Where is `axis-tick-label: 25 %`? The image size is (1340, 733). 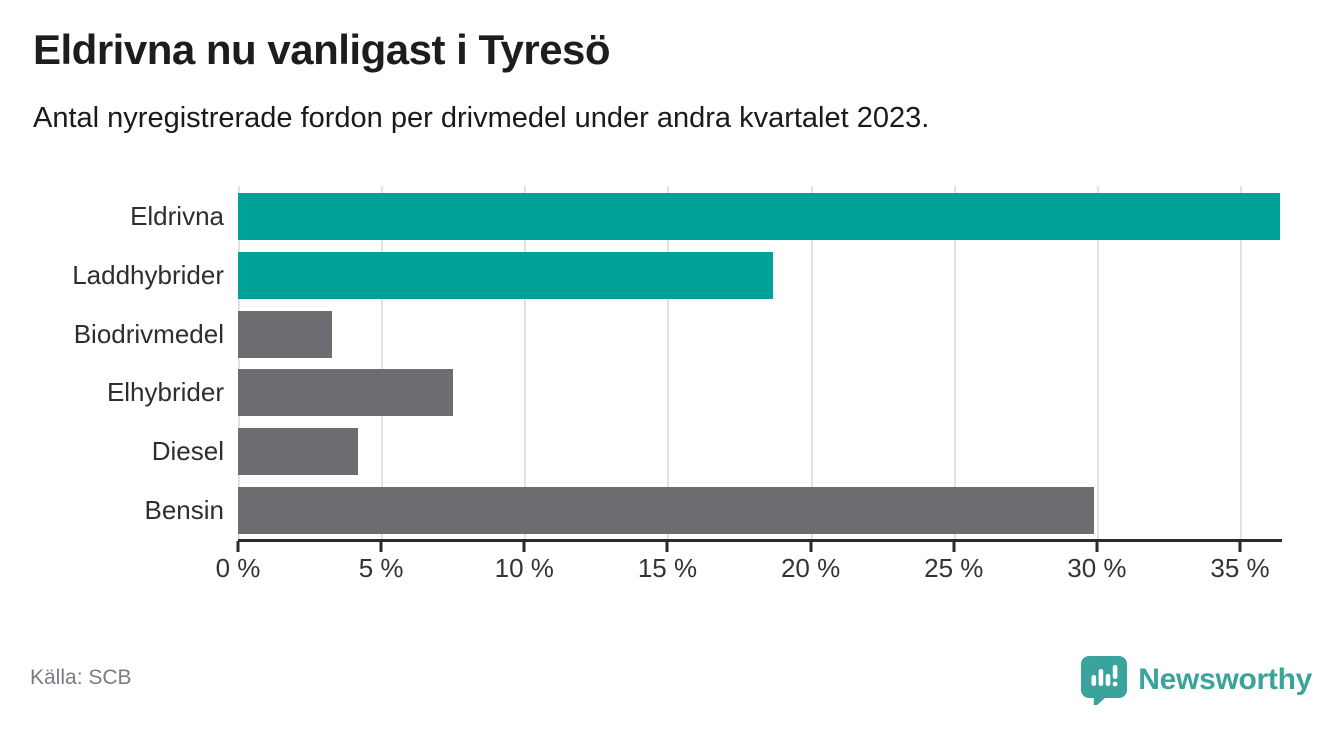 axis-tick-label: 25 % is located at coordinates (954, 568).